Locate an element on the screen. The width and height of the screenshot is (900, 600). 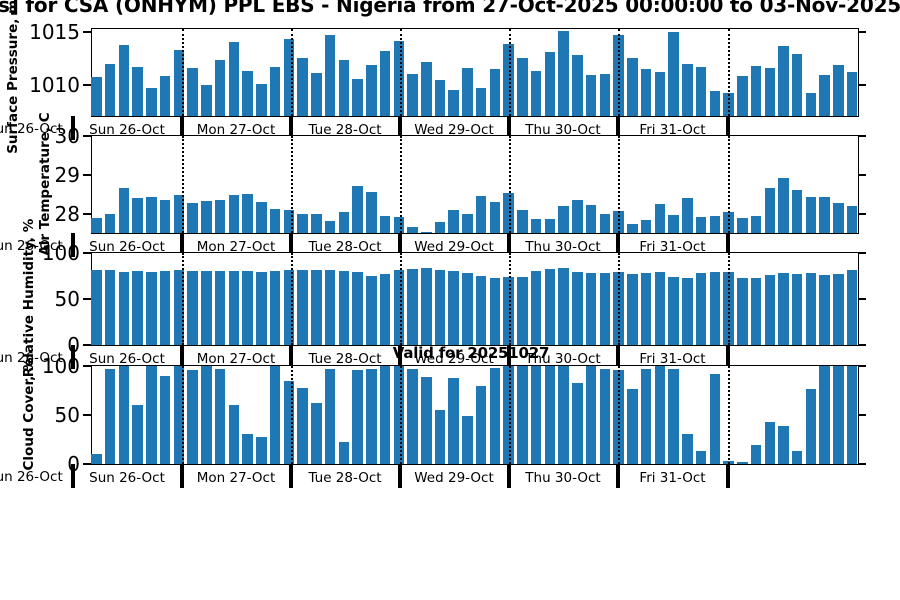
x-day-label: Tue 28-Oct is located at coordinates (345, 478).